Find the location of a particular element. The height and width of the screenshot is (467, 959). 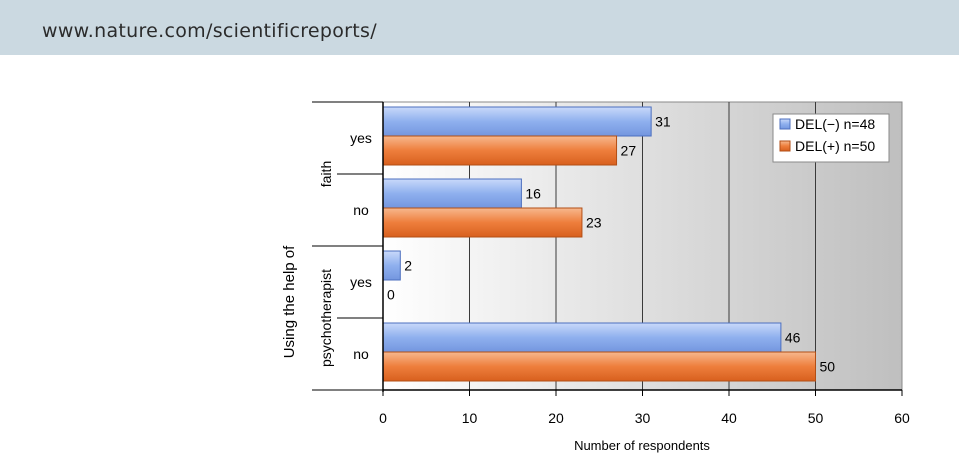

site-header: www.nature.com/scientificreports/ is located at coordinates (479, 27).